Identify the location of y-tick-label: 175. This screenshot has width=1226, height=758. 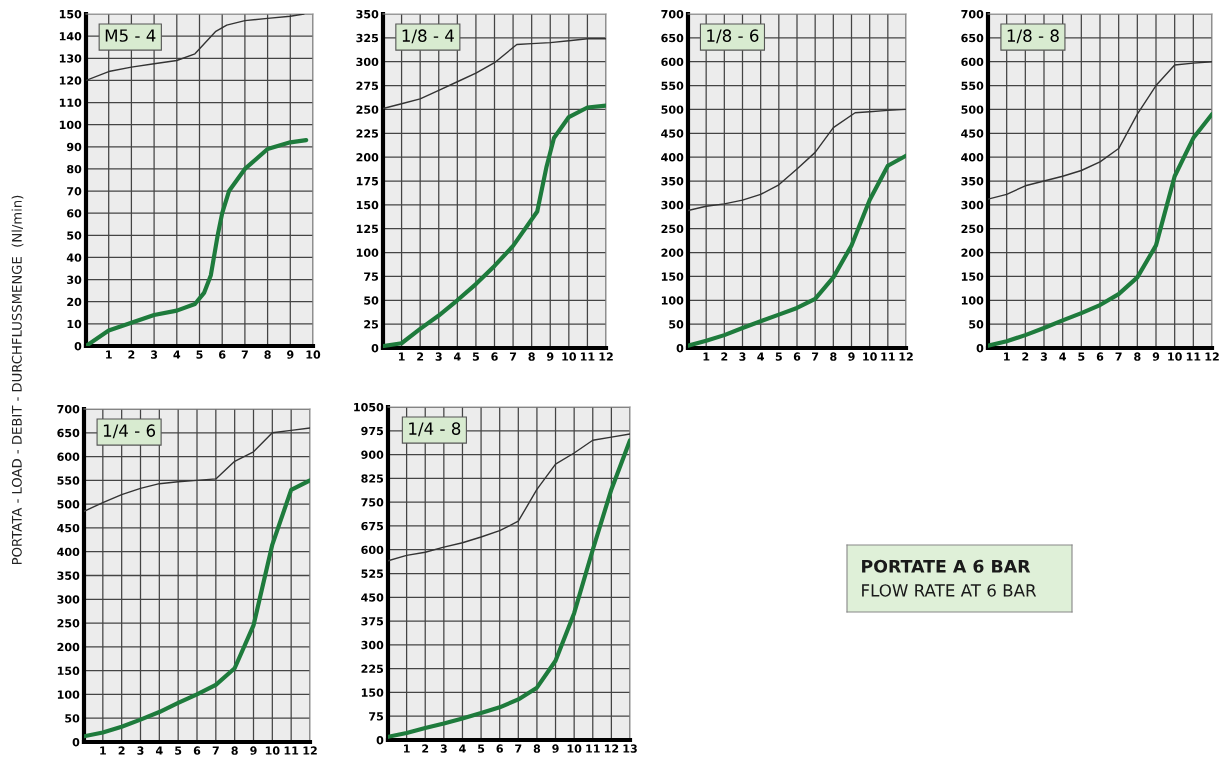
(367, 181).